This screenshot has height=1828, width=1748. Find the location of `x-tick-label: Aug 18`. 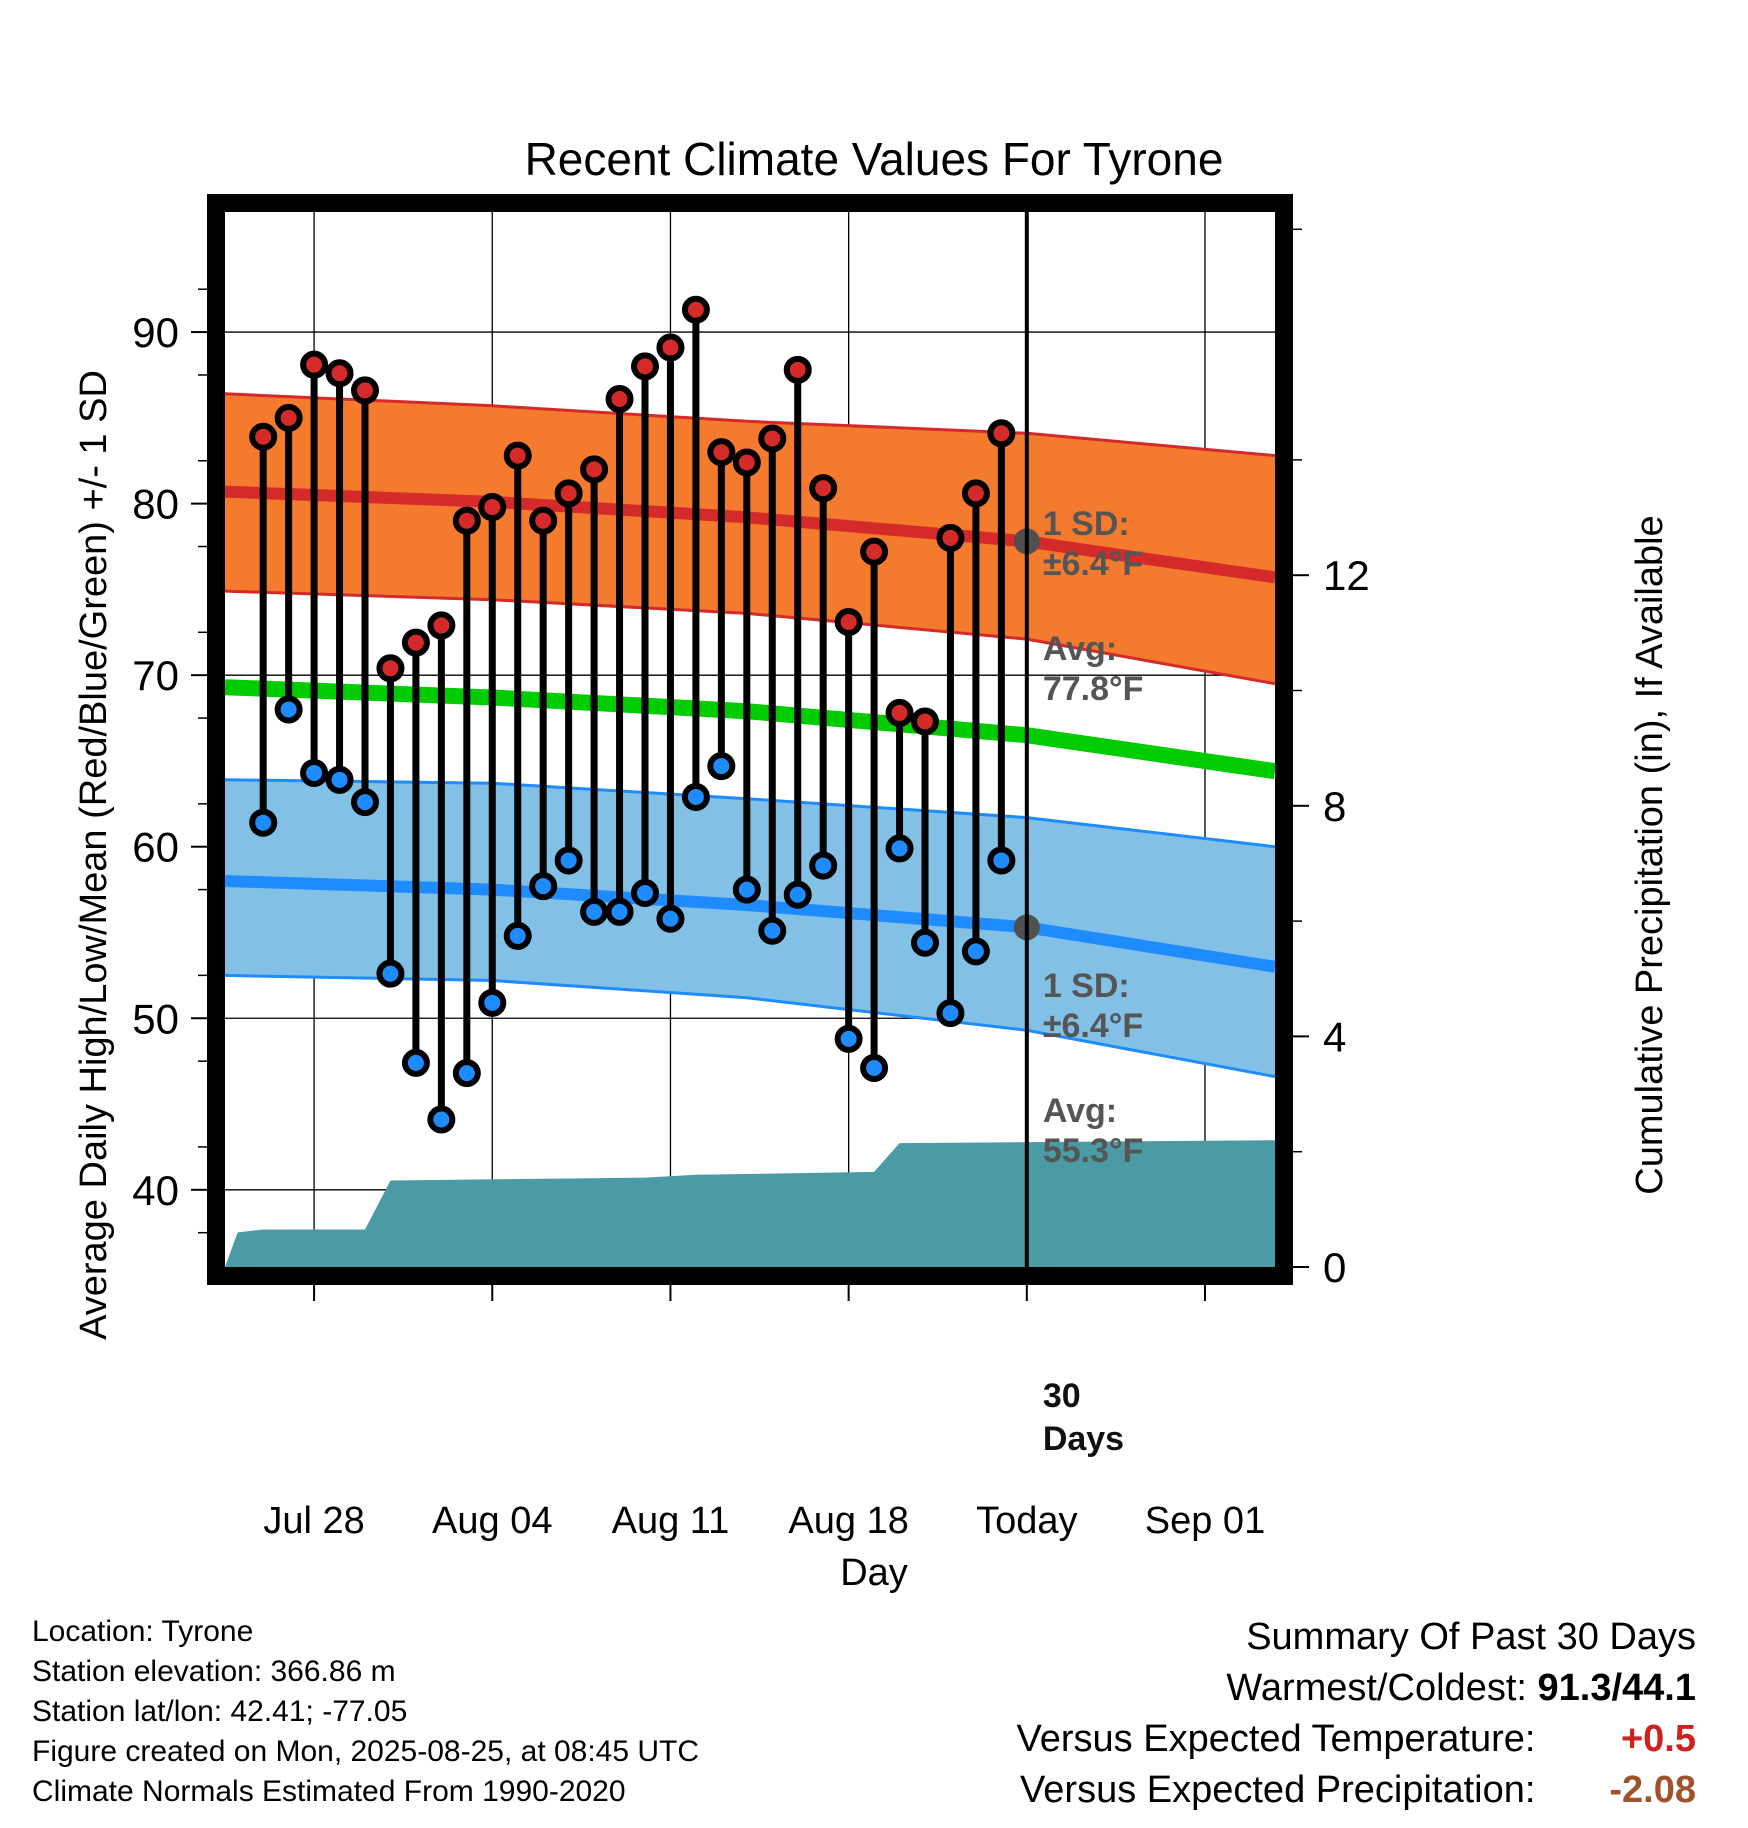

x-tick-label: Aug 18 is located at coordinates (848, 1521).